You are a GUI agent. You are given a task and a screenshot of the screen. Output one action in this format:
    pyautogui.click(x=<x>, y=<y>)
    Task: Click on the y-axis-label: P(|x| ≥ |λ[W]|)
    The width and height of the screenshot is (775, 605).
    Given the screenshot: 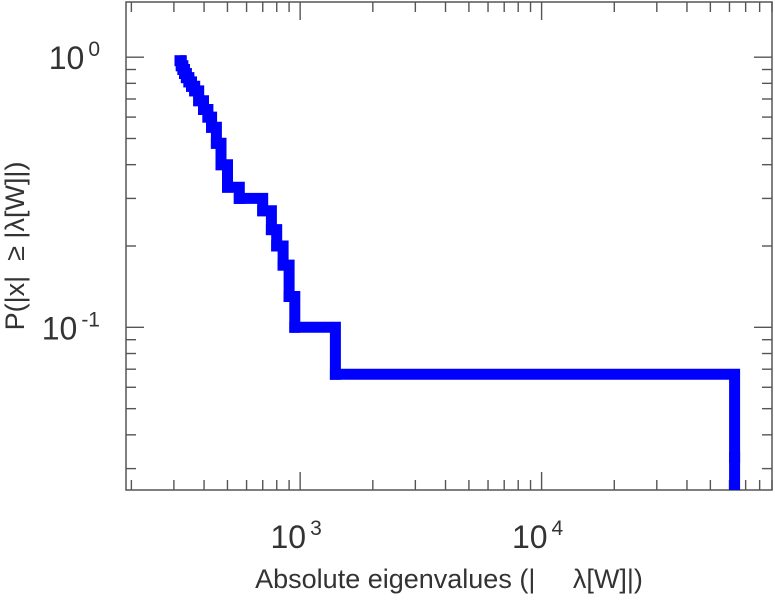 What is the action you would take?
    pyautogui.click(x=15, y=246)
    